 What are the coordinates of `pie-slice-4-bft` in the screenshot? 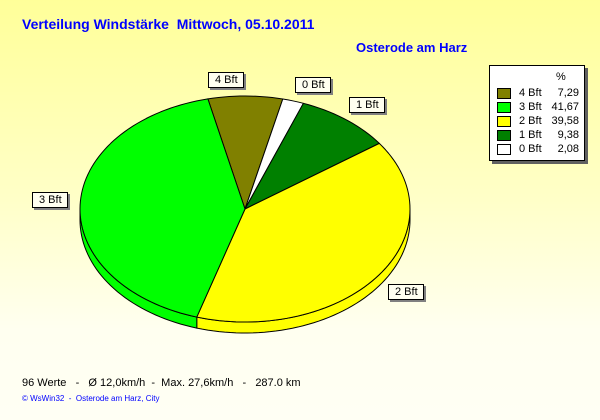 It's located at (245, 152).